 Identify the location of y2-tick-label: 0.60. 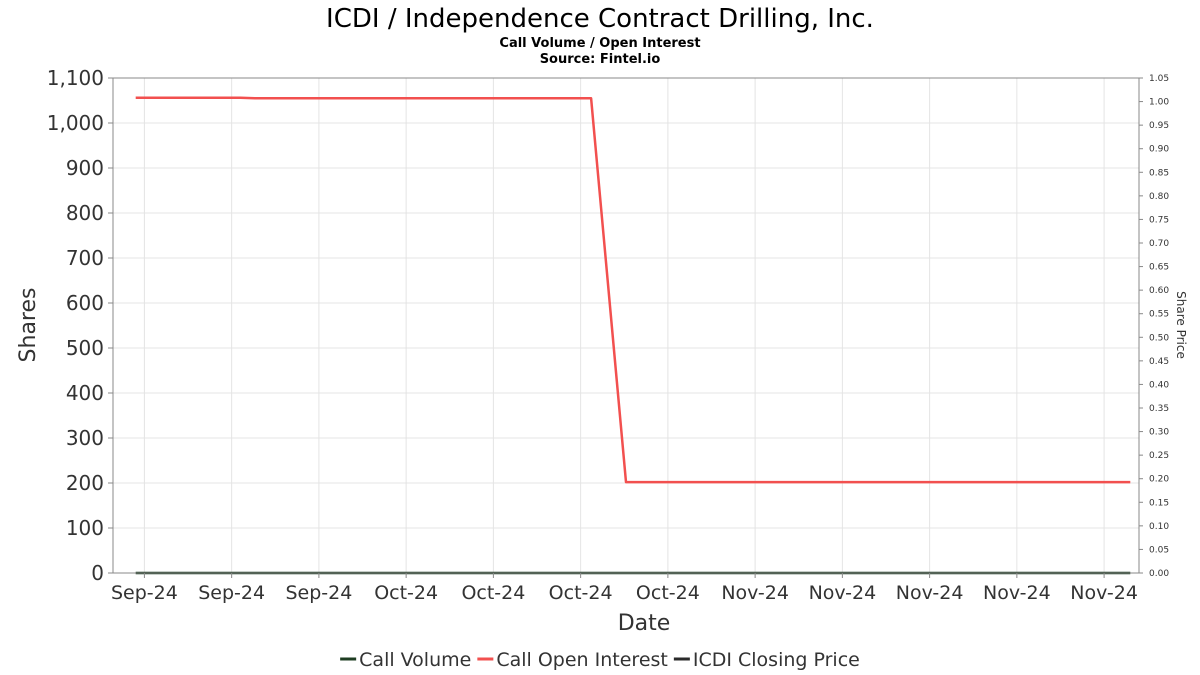
(1159, 291).